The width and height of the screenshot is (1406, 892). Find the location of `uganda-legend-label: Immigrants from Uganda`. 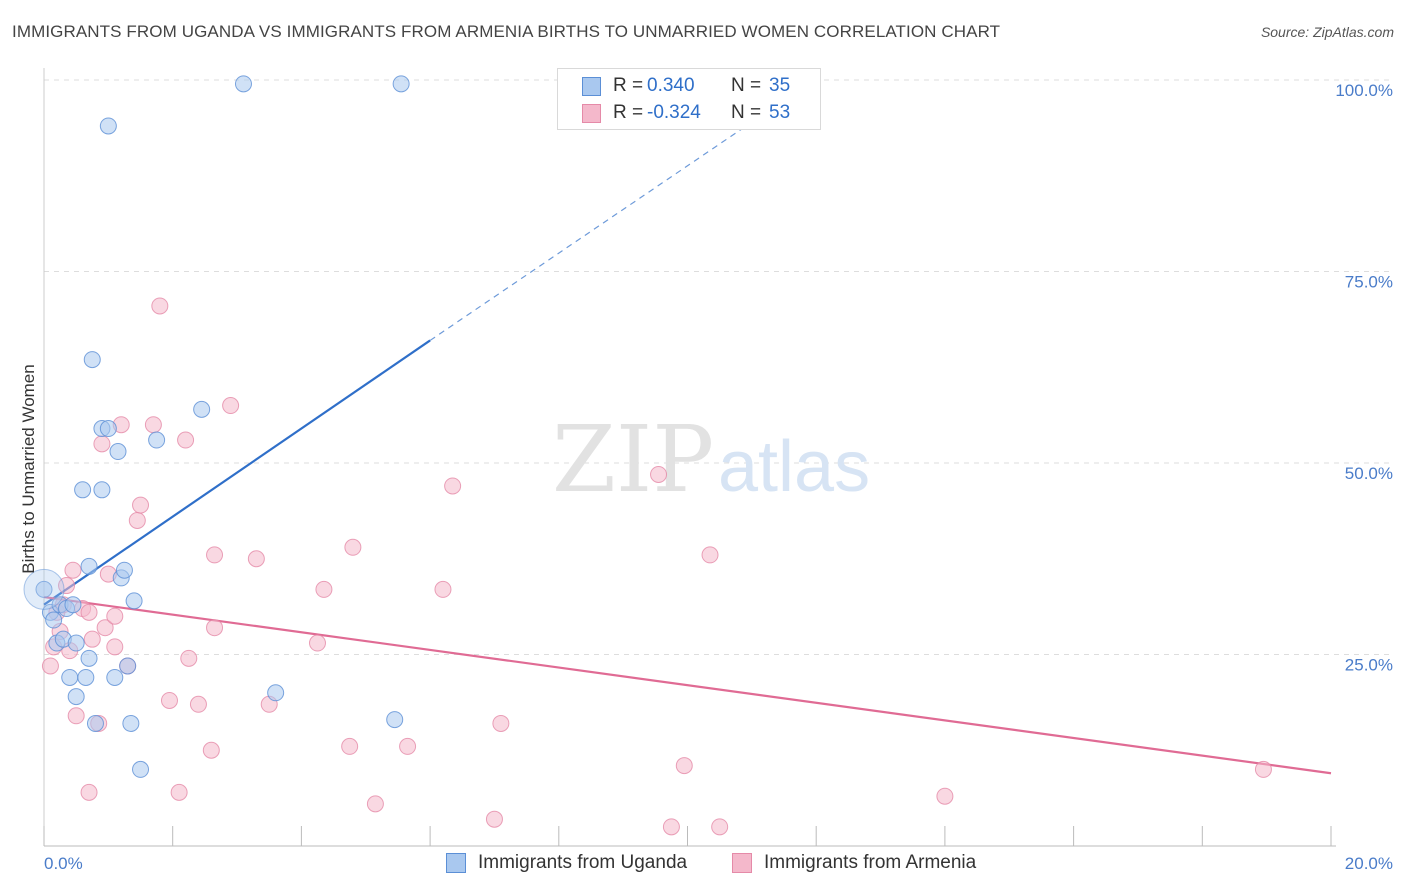

uganda-legend-label: Immigrants from Uganda is located at coordinates (583, 862).